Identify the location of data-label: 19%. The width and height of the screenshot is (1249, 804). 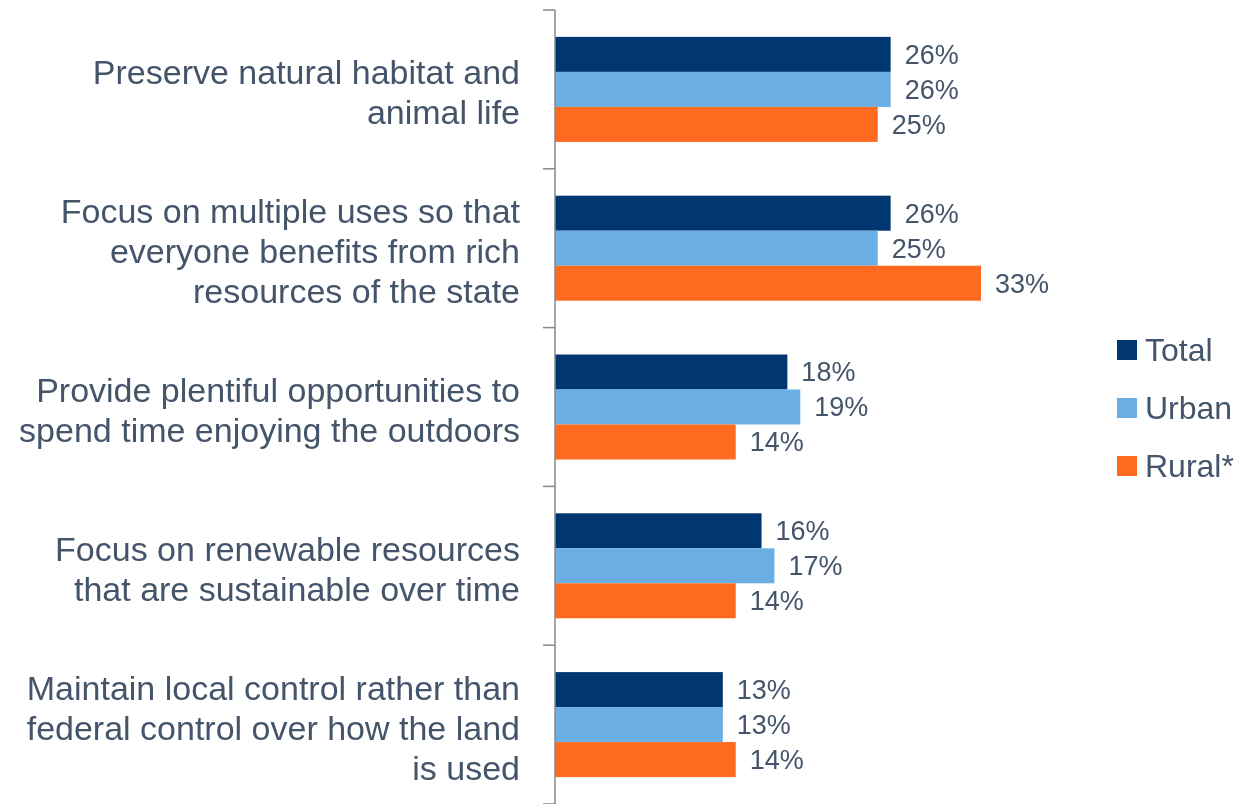
(841, 407).